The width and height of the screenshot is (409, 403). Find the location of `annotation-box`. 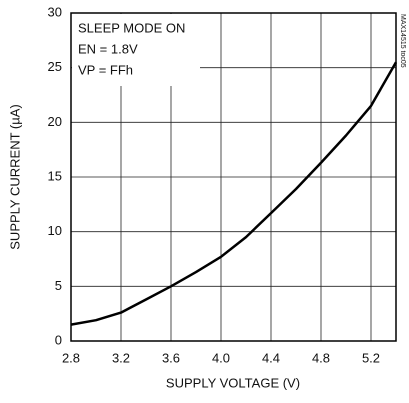

annotation-box is located at coordinates (136, 50).